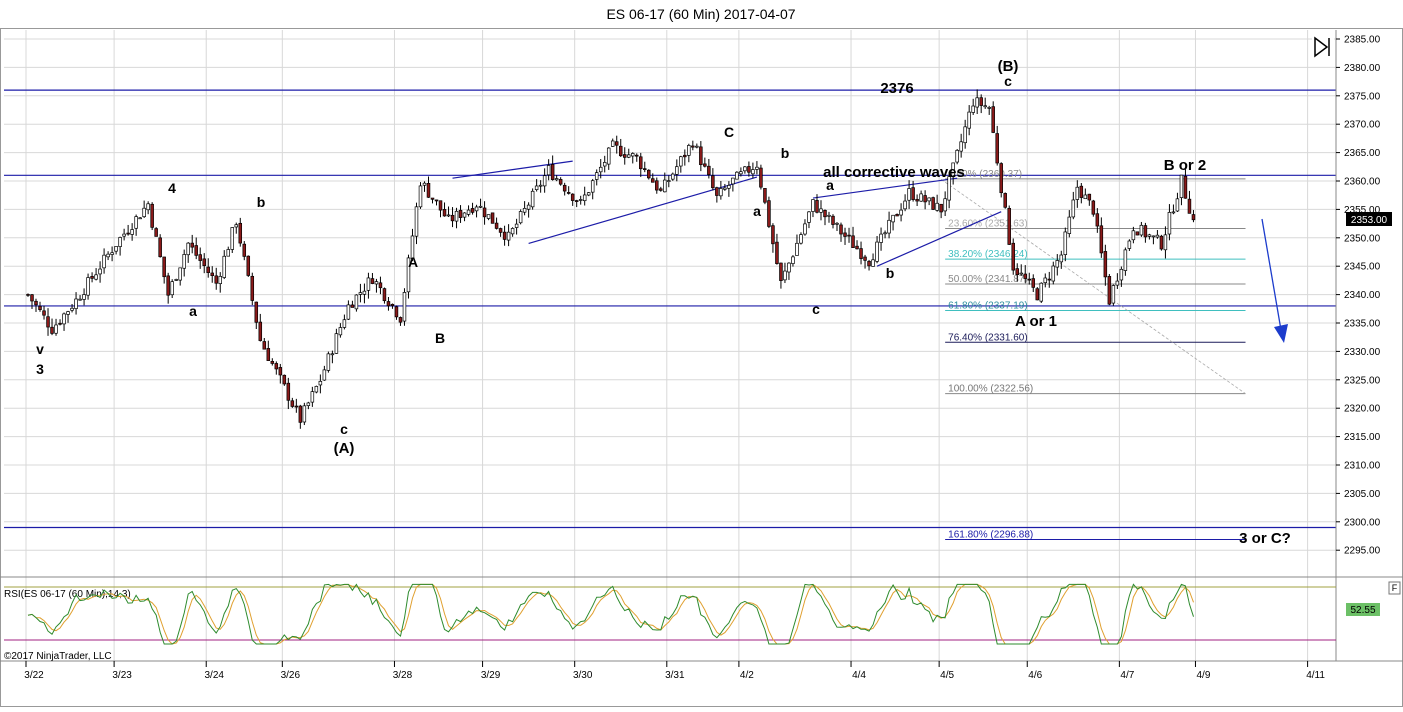  Describe the element at coordinates (885, 188) in the screenshot. I see `trend-channel-line` at that location.